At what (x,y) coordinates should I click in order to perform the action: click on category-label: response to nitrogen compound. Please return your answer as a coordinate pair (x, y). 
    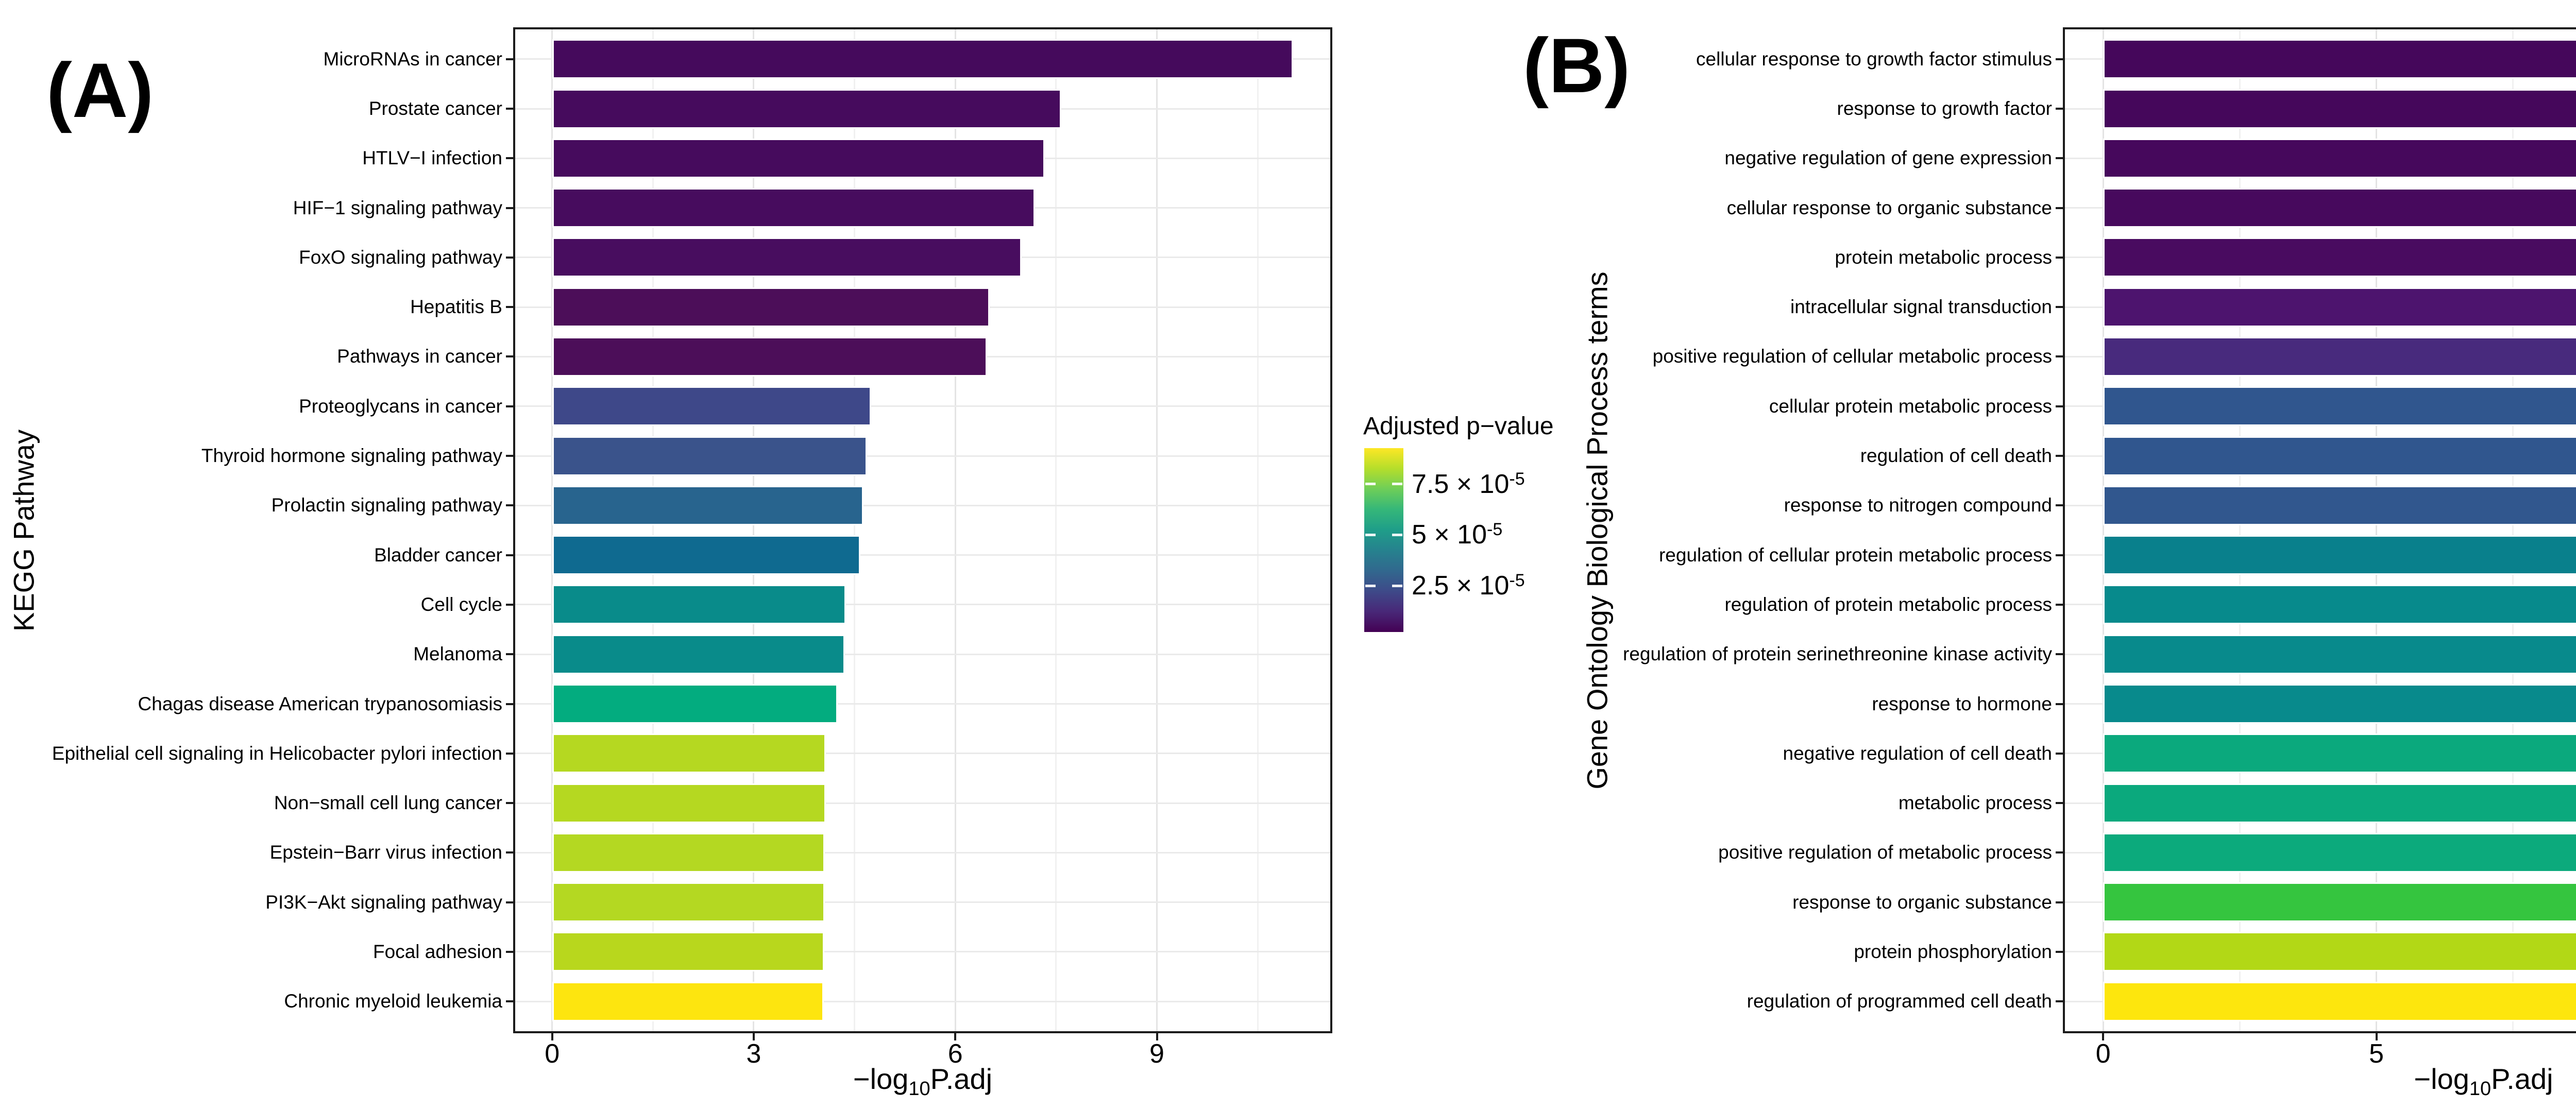
    Looking at the image, I should click on (1918, 505).